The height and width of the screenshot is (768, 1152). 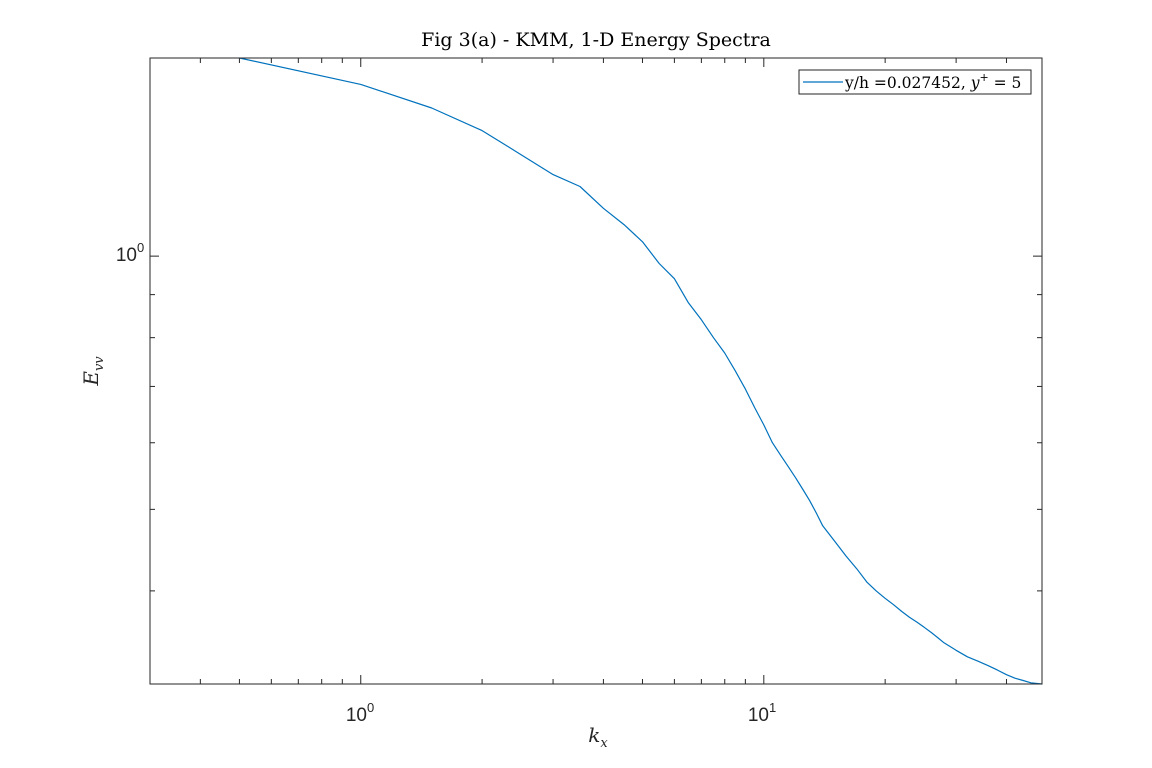 I want to click on legend-entry-label: y/h =0.027452, y+ = 5, so click(x=932, y=81).